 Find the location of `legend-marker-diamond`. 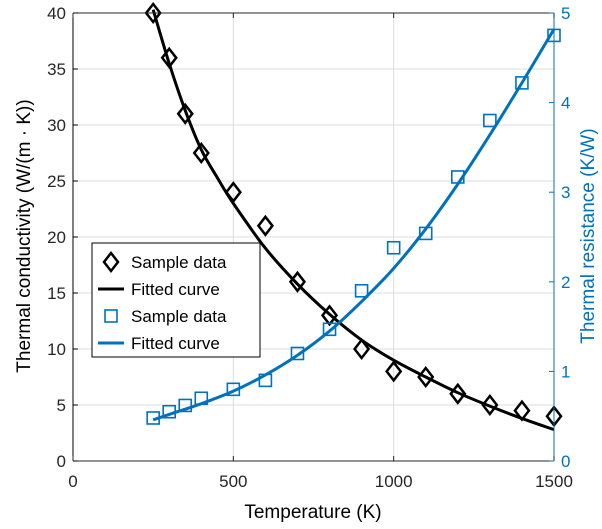

legend-marker-diamond is located at coordinates (111, 262).